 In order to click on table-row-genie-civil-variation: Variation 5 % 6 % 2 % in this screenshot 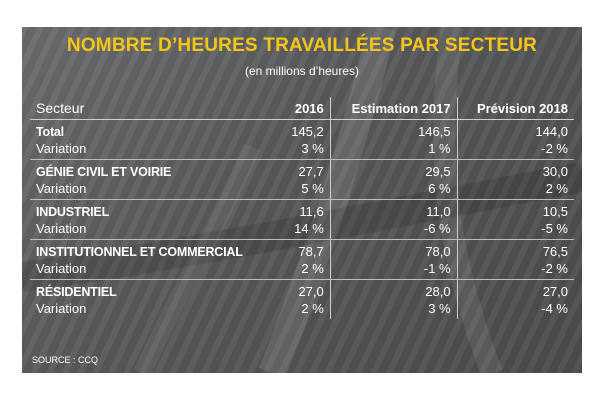, I will do `click(302, 190)`.